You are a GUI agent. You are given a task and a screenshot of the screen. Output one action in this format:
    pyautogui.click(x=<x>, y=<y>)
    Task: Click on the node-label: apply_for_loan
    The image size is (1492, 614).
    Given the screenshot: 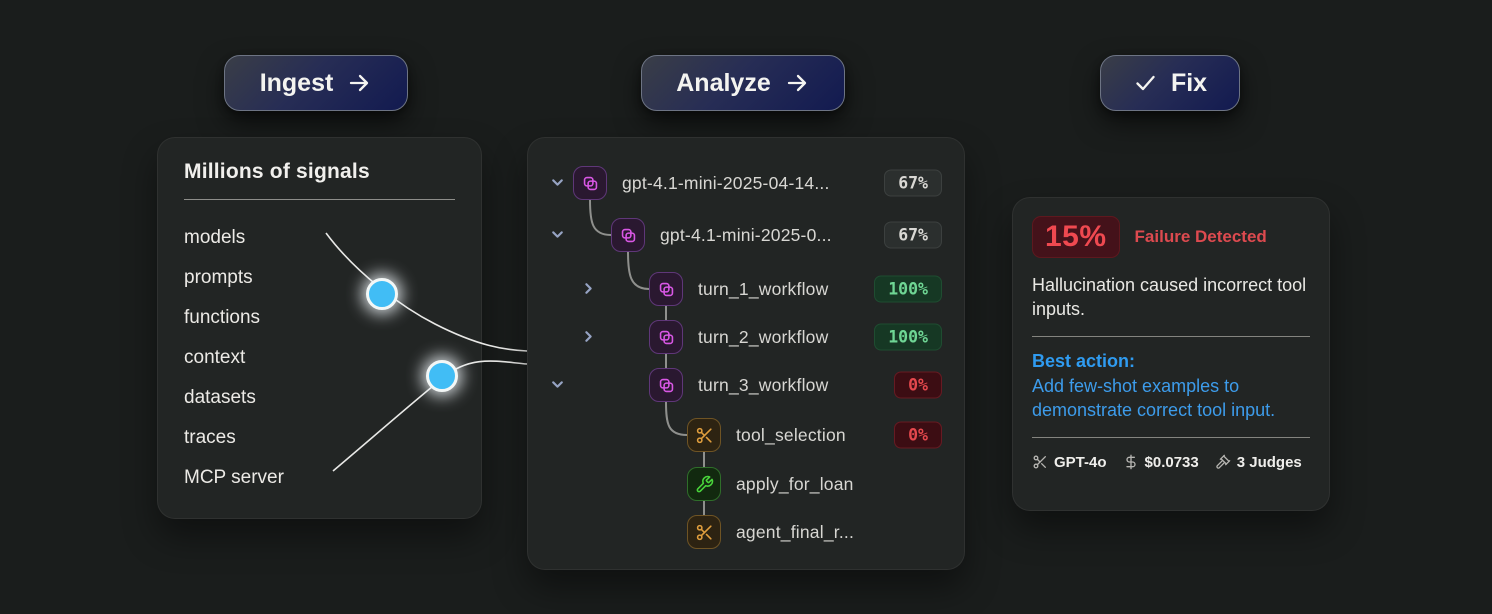 What is the action you would take?
    pyautogui.click(x=795, y=483)
    